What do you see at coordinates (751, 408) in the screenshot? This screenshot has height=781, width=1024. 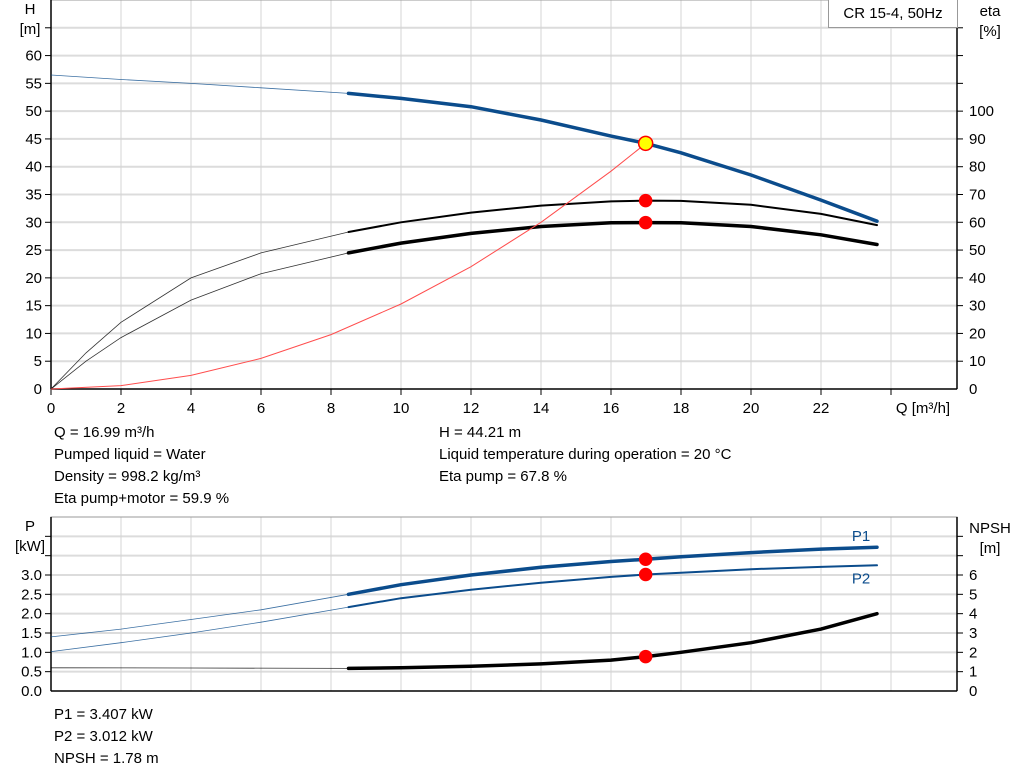 I see `x-tick-label: 20` at bounding box center [751, 408].